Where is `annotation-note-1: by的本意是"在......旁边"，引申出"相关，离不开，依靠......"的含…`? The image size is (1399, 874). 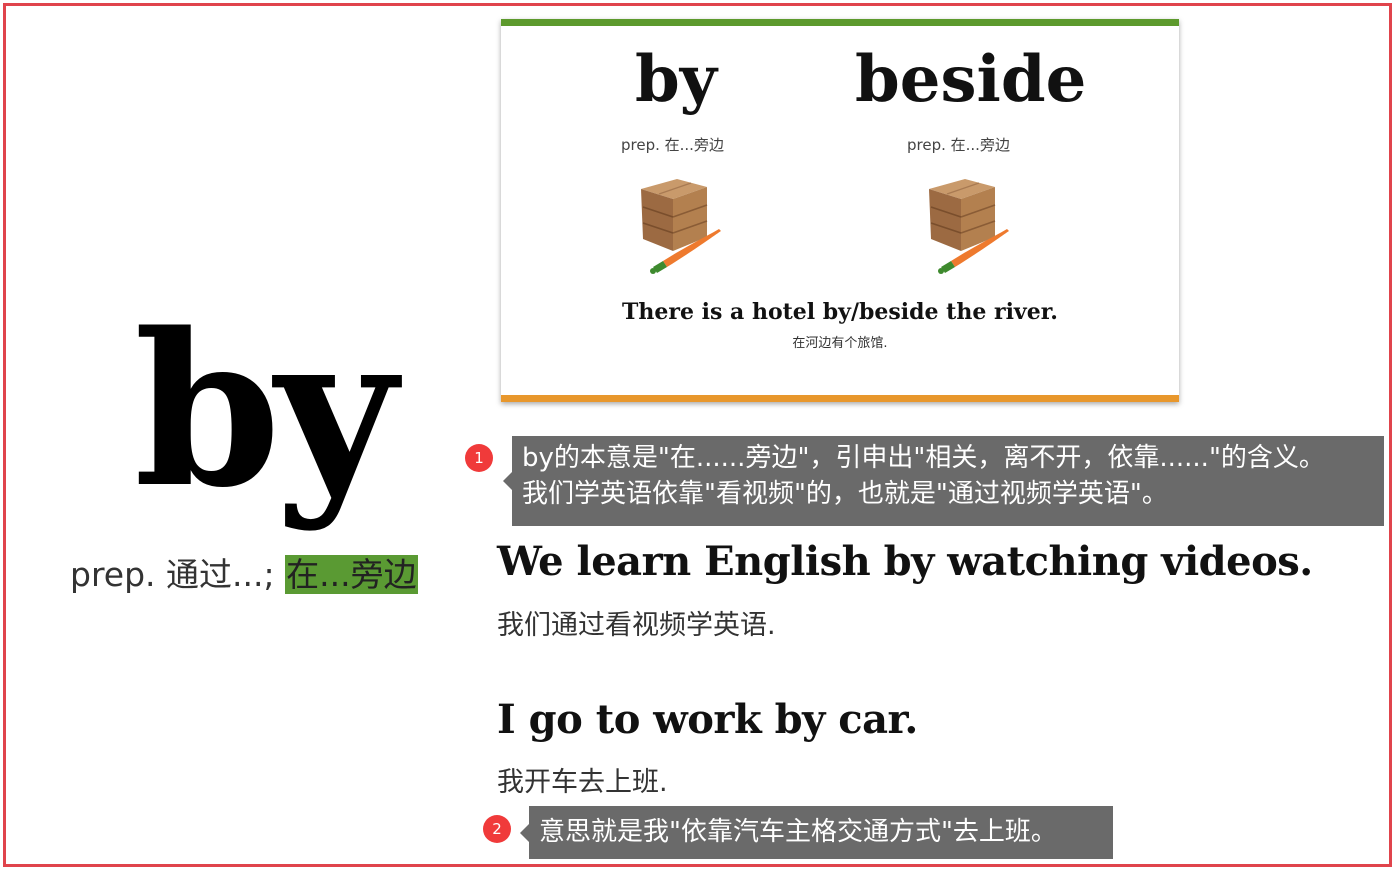 annotation-note-1: by的本意是"在......旁边"，引申出"相关，离不开，依靠......"的含… is located at coordinates (943, 481).